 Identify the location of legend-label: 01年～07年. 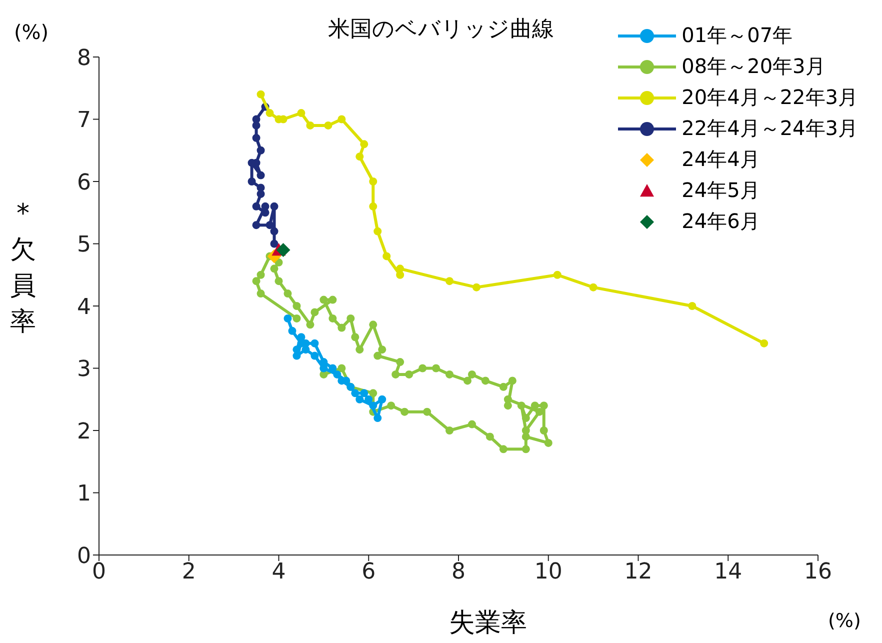
(737, 35).